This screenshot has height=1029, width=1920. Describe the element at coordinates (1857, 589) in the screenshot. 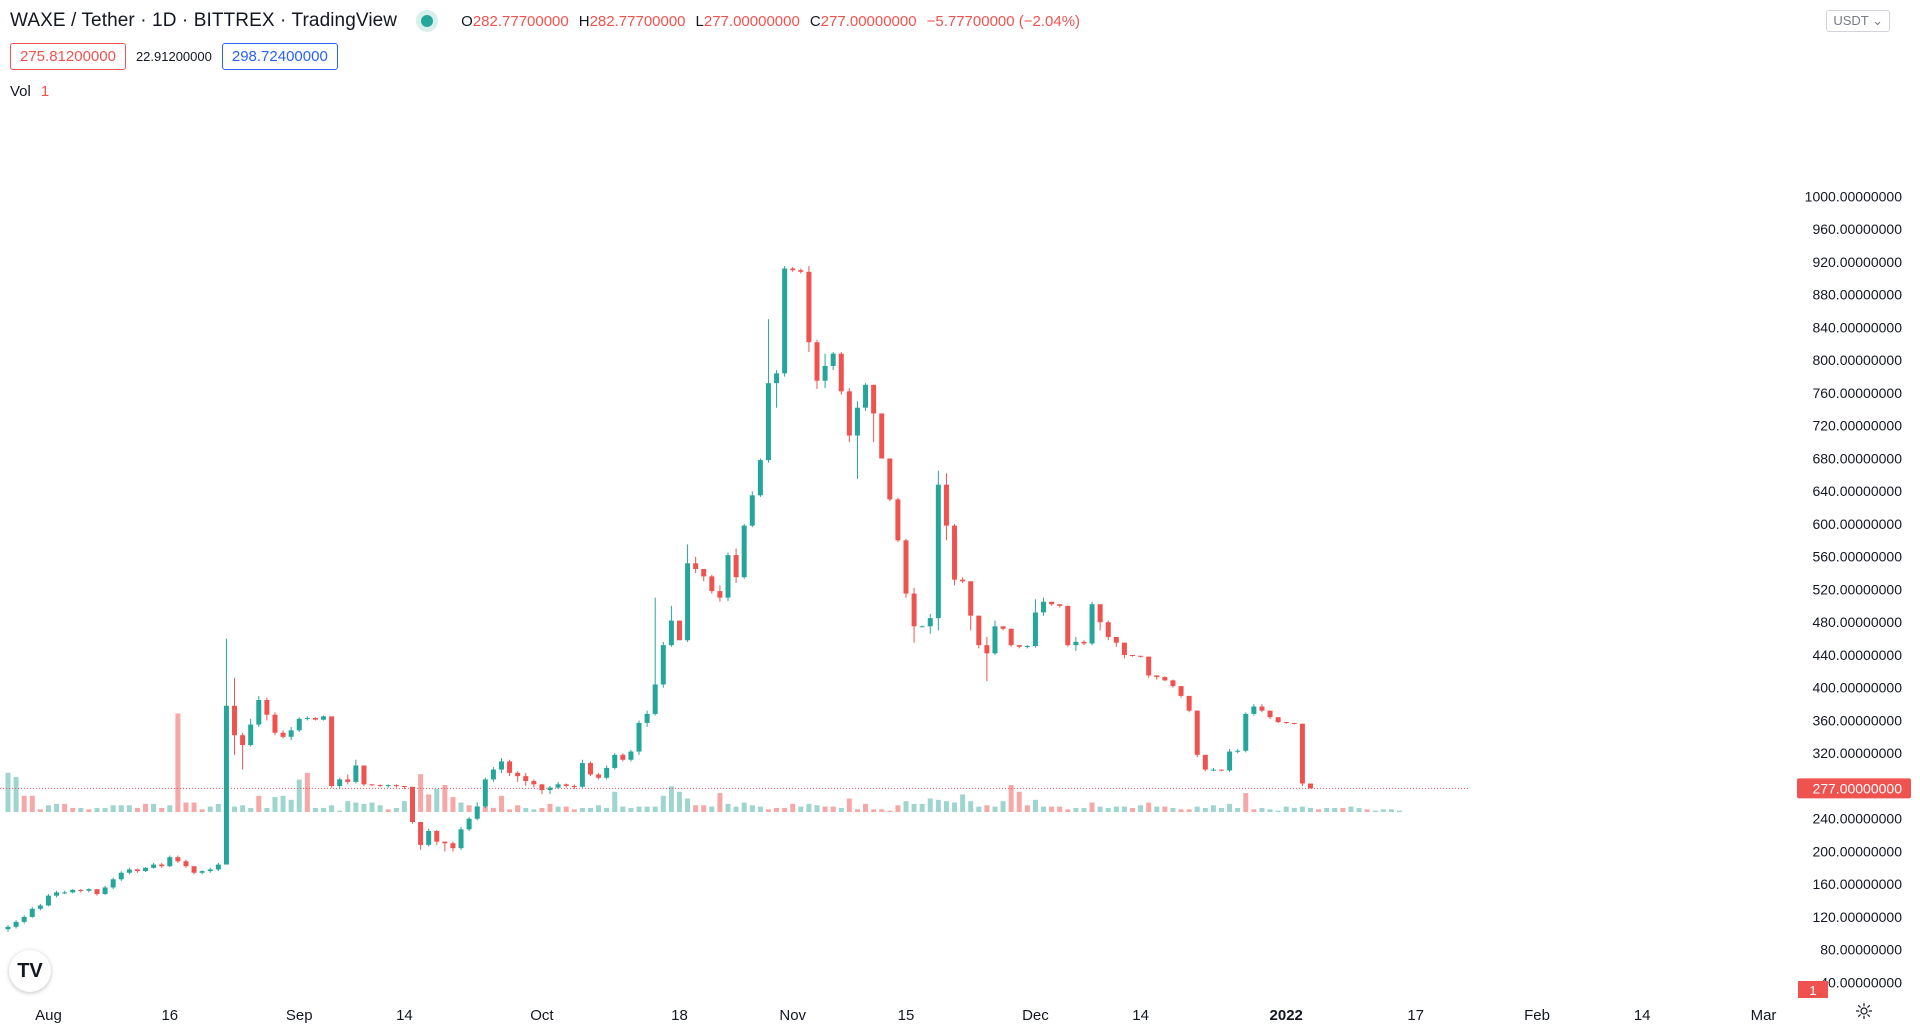

I see `price-tick-label: 520.00000000` at that location.